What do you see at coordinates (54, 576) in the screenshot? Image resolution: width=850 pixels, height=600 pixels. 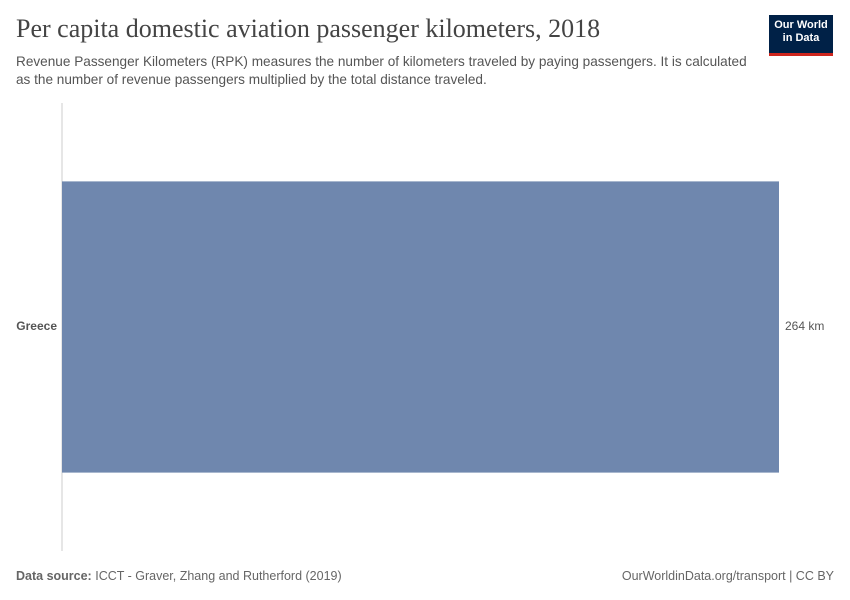 I see `source-label: Data source:` at bounding box center [54, 576].